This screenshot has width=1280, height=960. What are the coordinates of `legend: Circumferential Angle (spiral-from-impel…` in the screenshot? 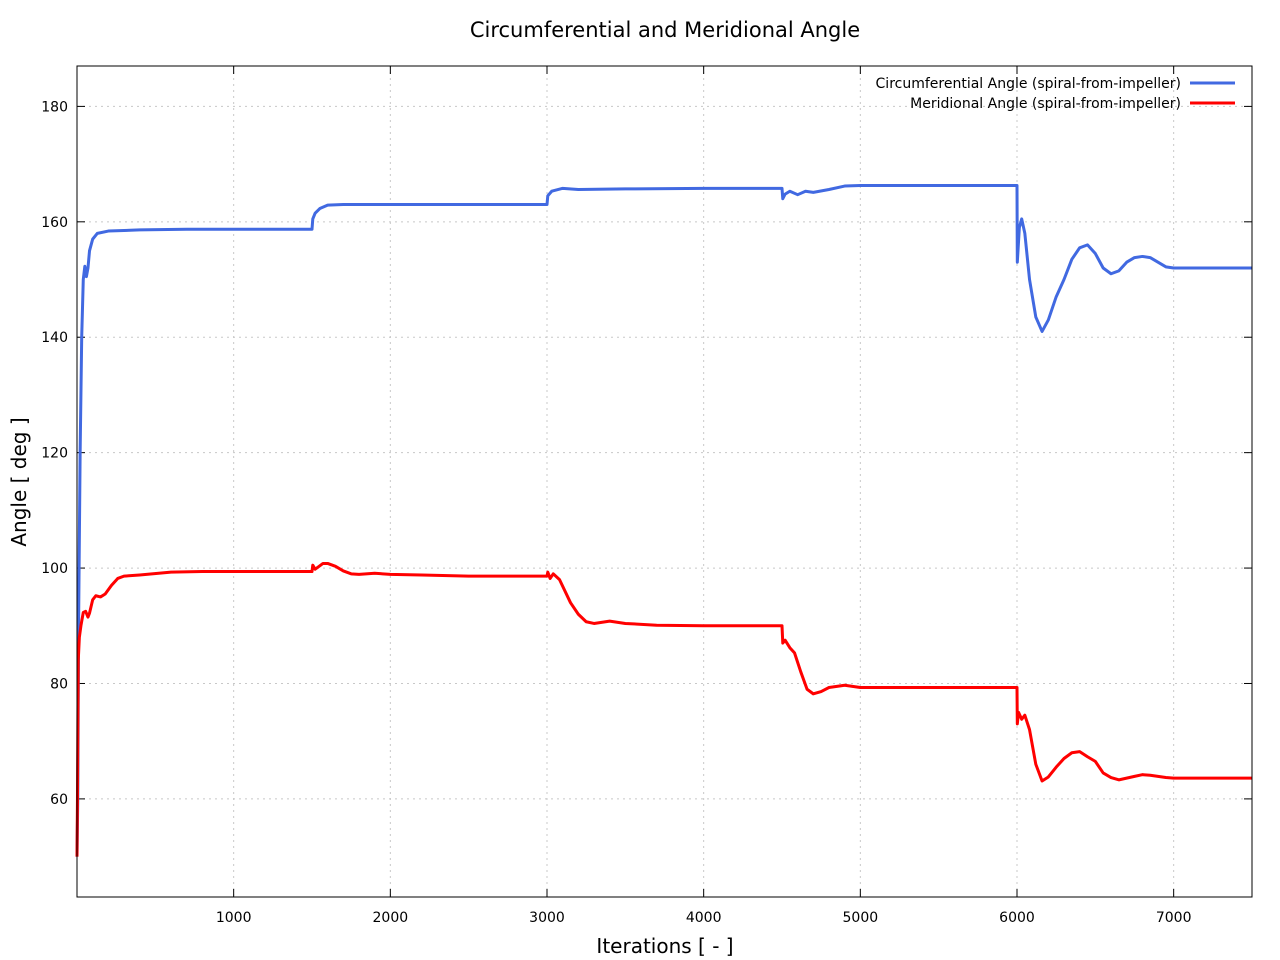 It's located at (1055, 94).